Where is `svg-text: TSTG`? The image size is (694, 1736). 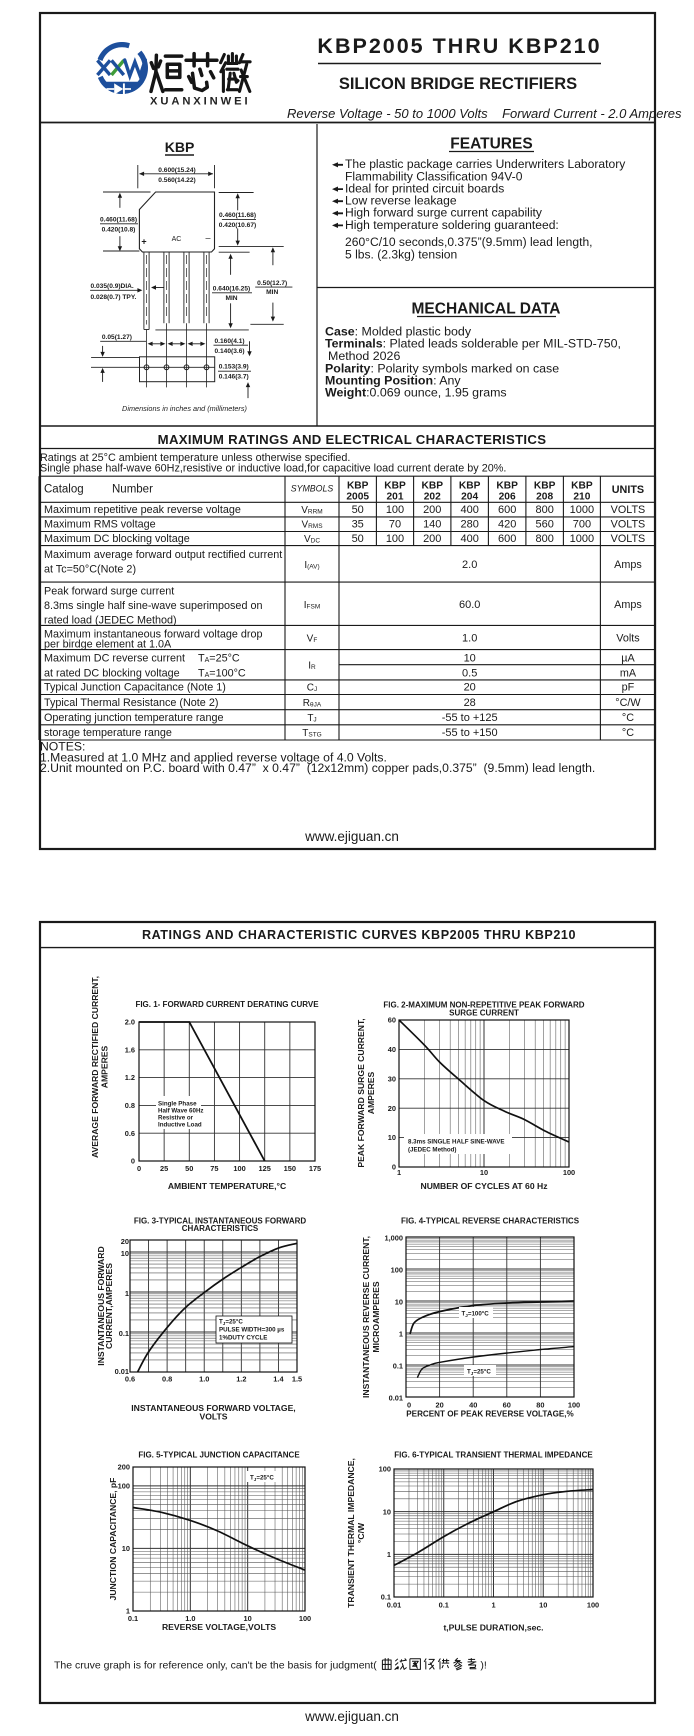
svg-text: TSTG is located at coordinates (311, 733).